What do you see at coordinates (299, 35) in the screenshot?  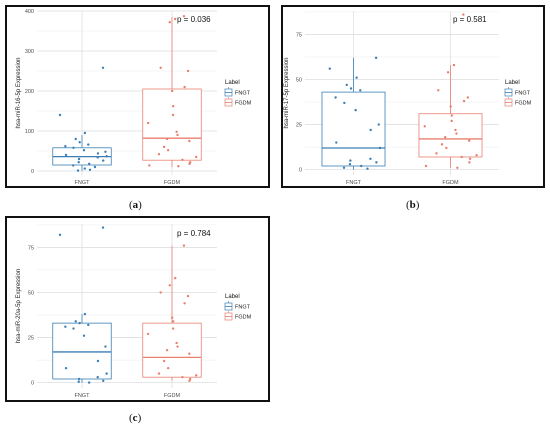 I see `y-tick-label: 75` at bounding box center [299, 35].